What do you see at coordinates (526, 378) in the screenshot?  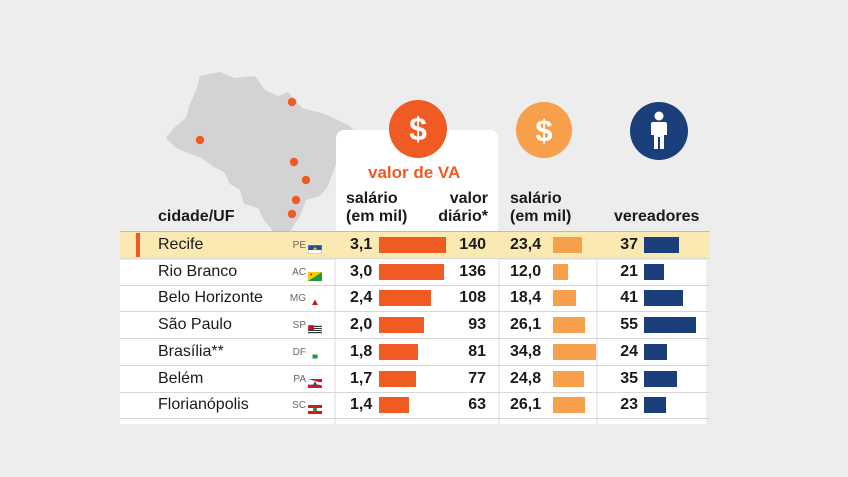 I see `salario-value: 24,8` at bounding box center [526, 378].